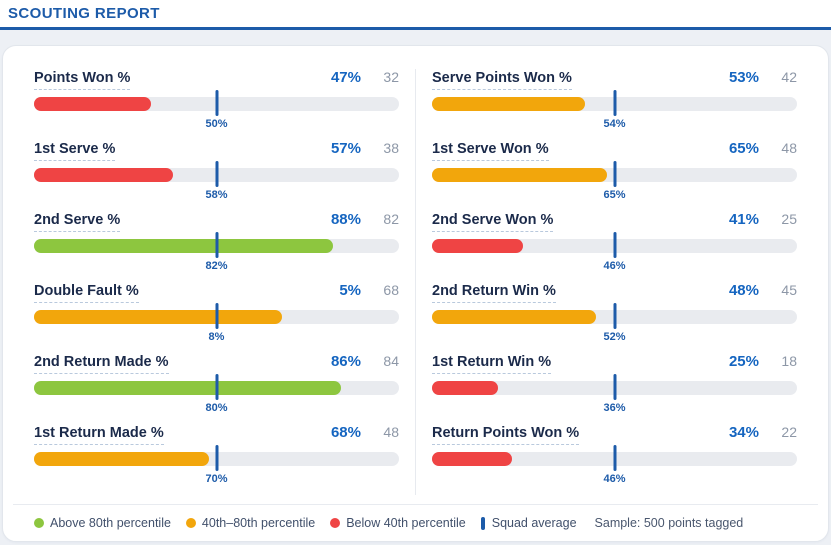 The width and height of the screenshot is (831, 545). I want to click on stat-value: 48%, so click(743, 290).